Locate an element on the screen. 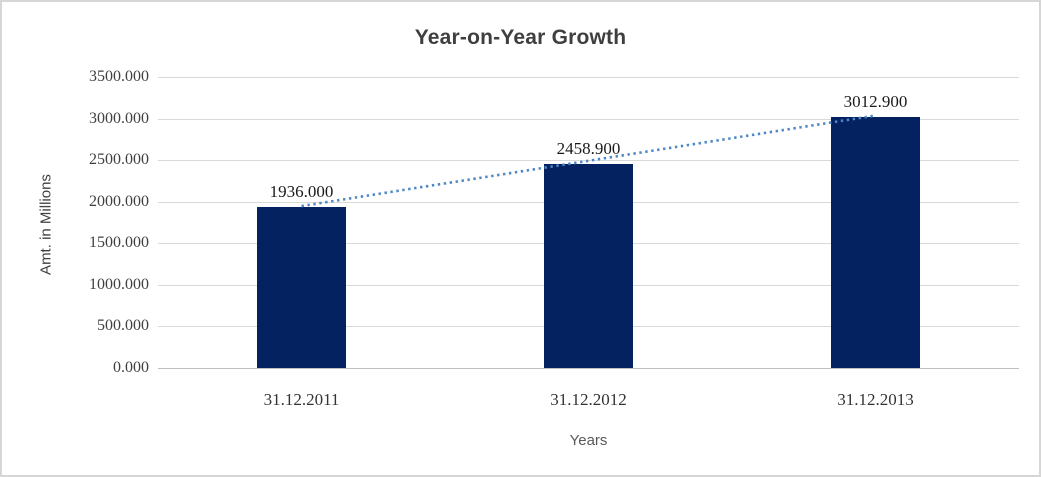 The image size is (1041, 477). data-label: 3012.900 is located at coordinates (875, 102).